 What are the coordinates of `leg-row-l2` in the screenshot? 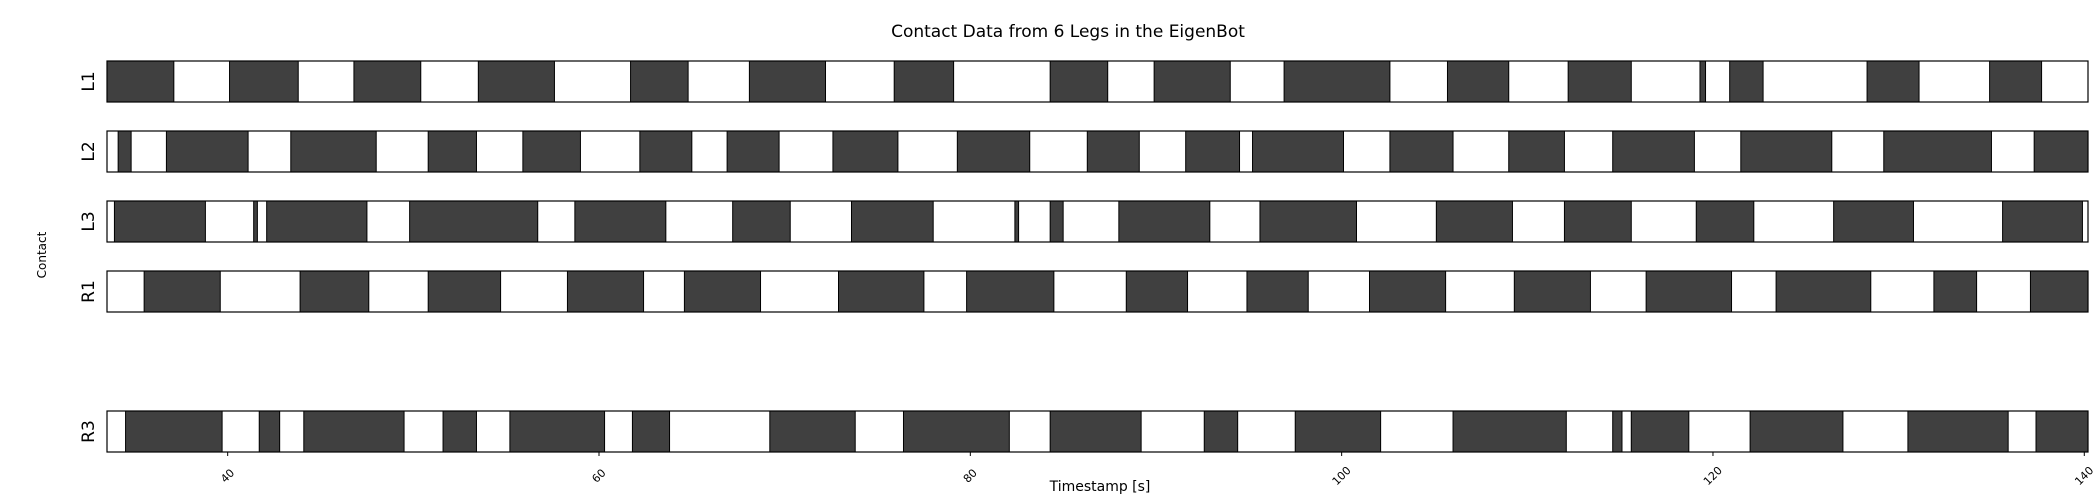 It's located at (1097, 151).